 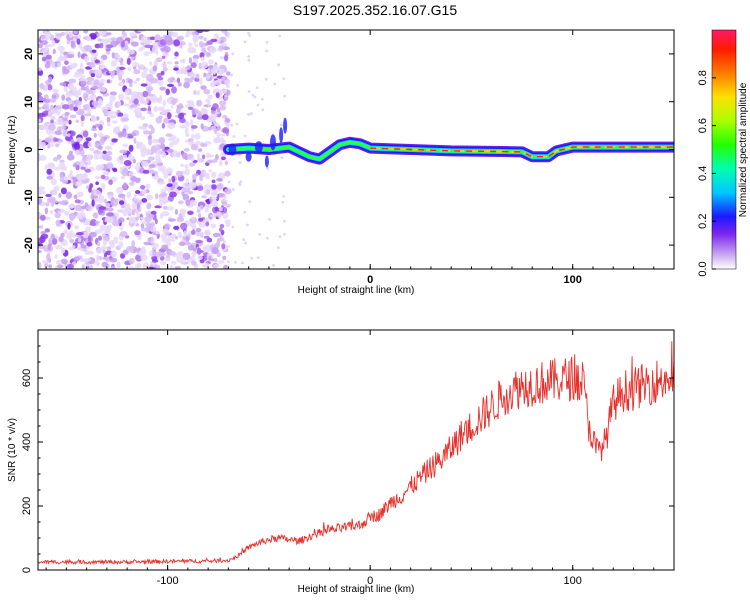 What do you see at coordinates (12, 150) in the screenshot?
I see `spectrogram-ylabel: Frequency (Hz)` at bounding box center [12, 150].